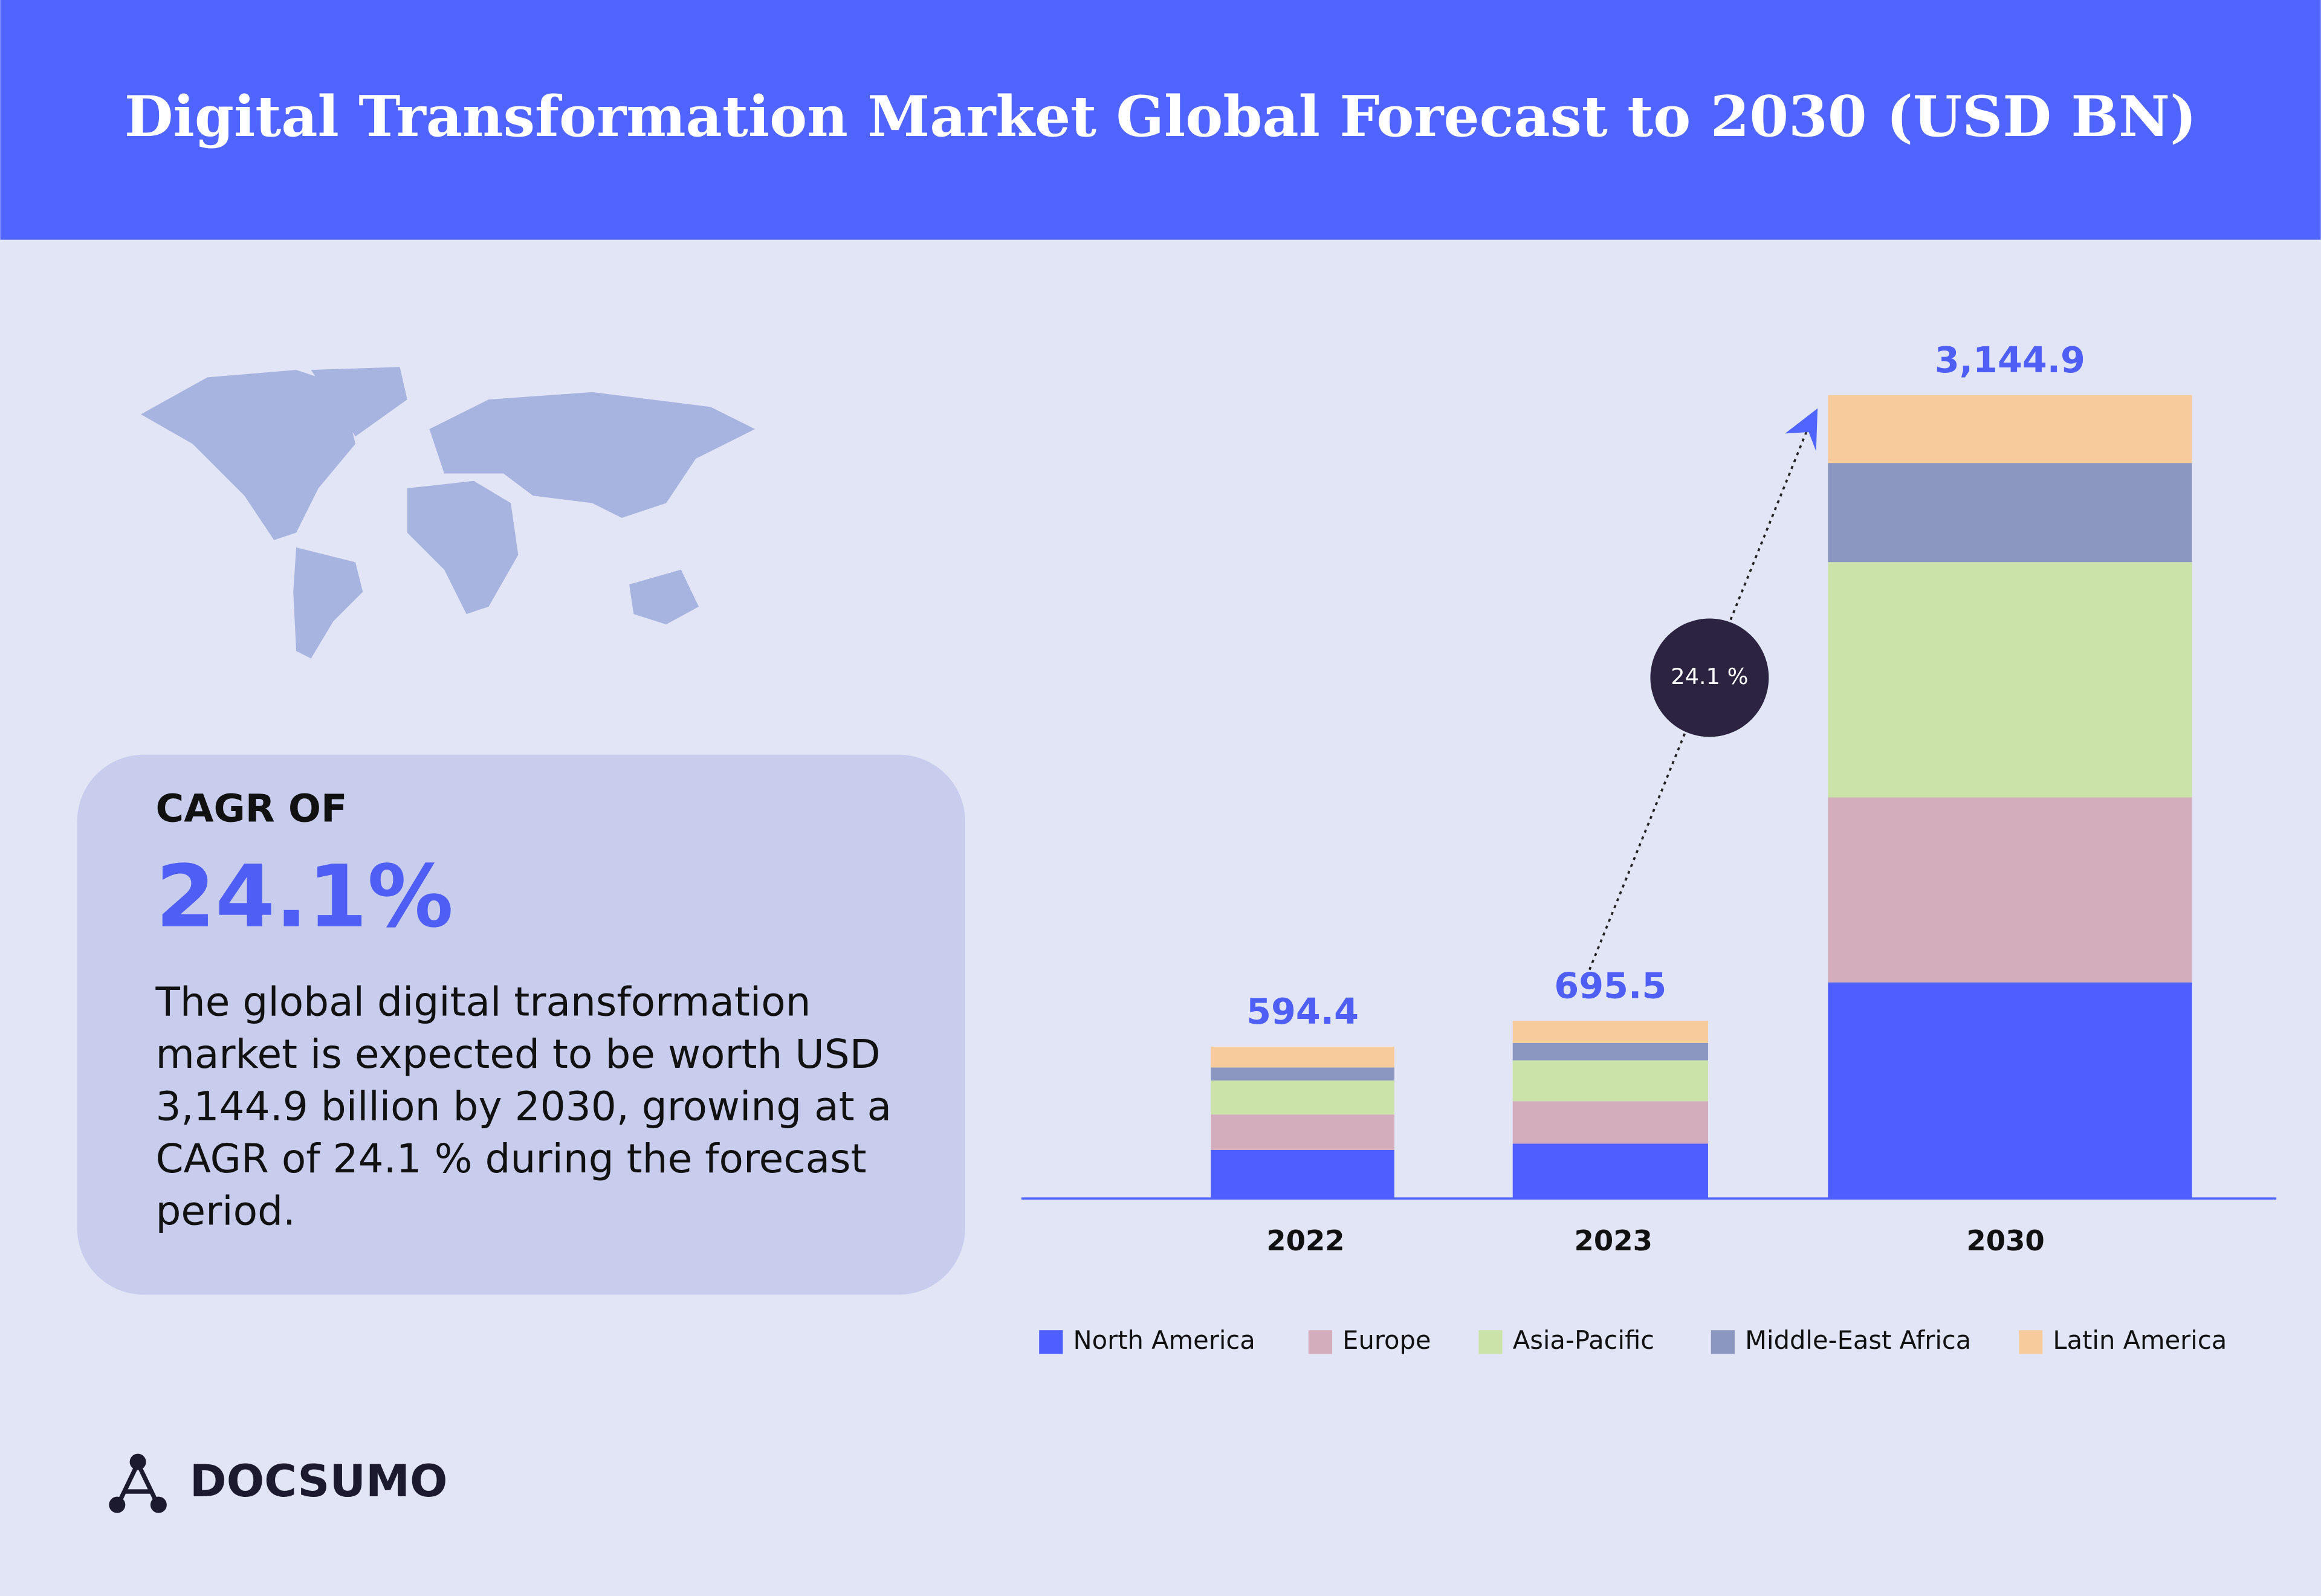 The height and width of the screenshot is (1596, 2321). I want to click on card-heading: CAGR OF, so click(251, 808).